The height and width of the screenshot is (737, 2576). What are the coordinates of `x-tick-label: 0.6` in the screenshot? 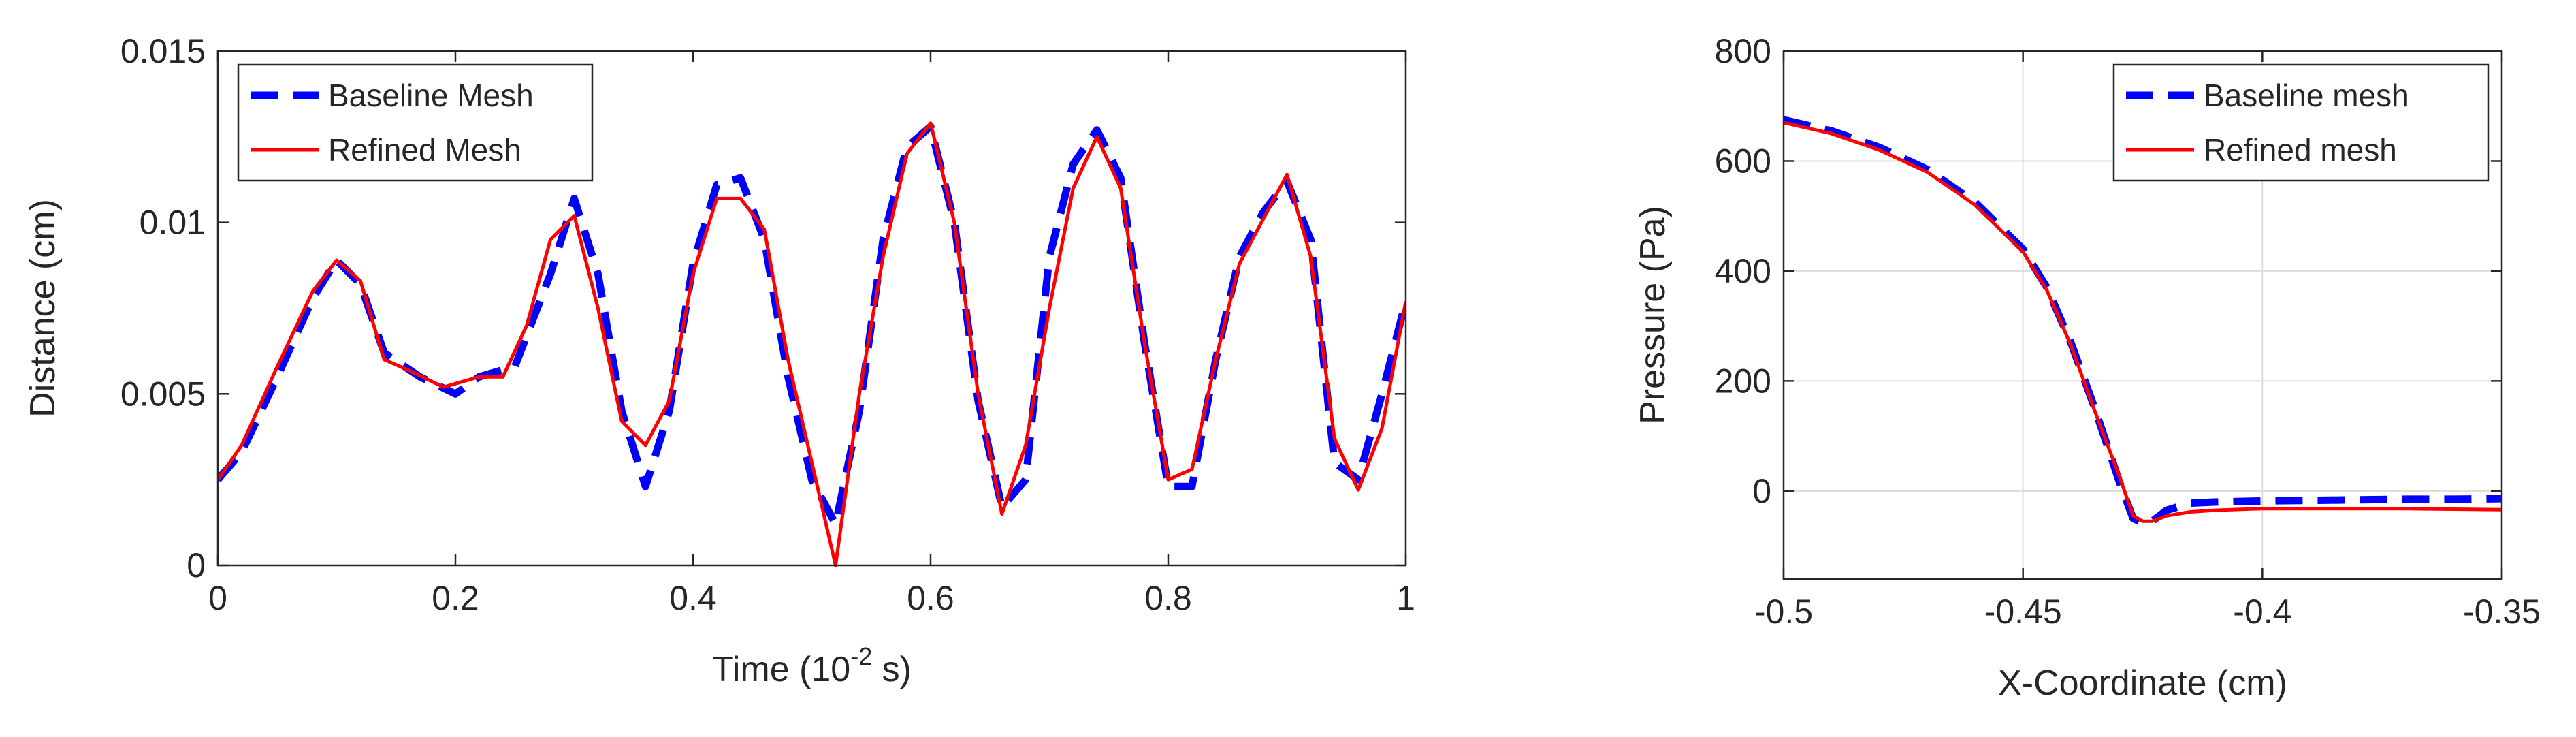 It's located at (931, 598).